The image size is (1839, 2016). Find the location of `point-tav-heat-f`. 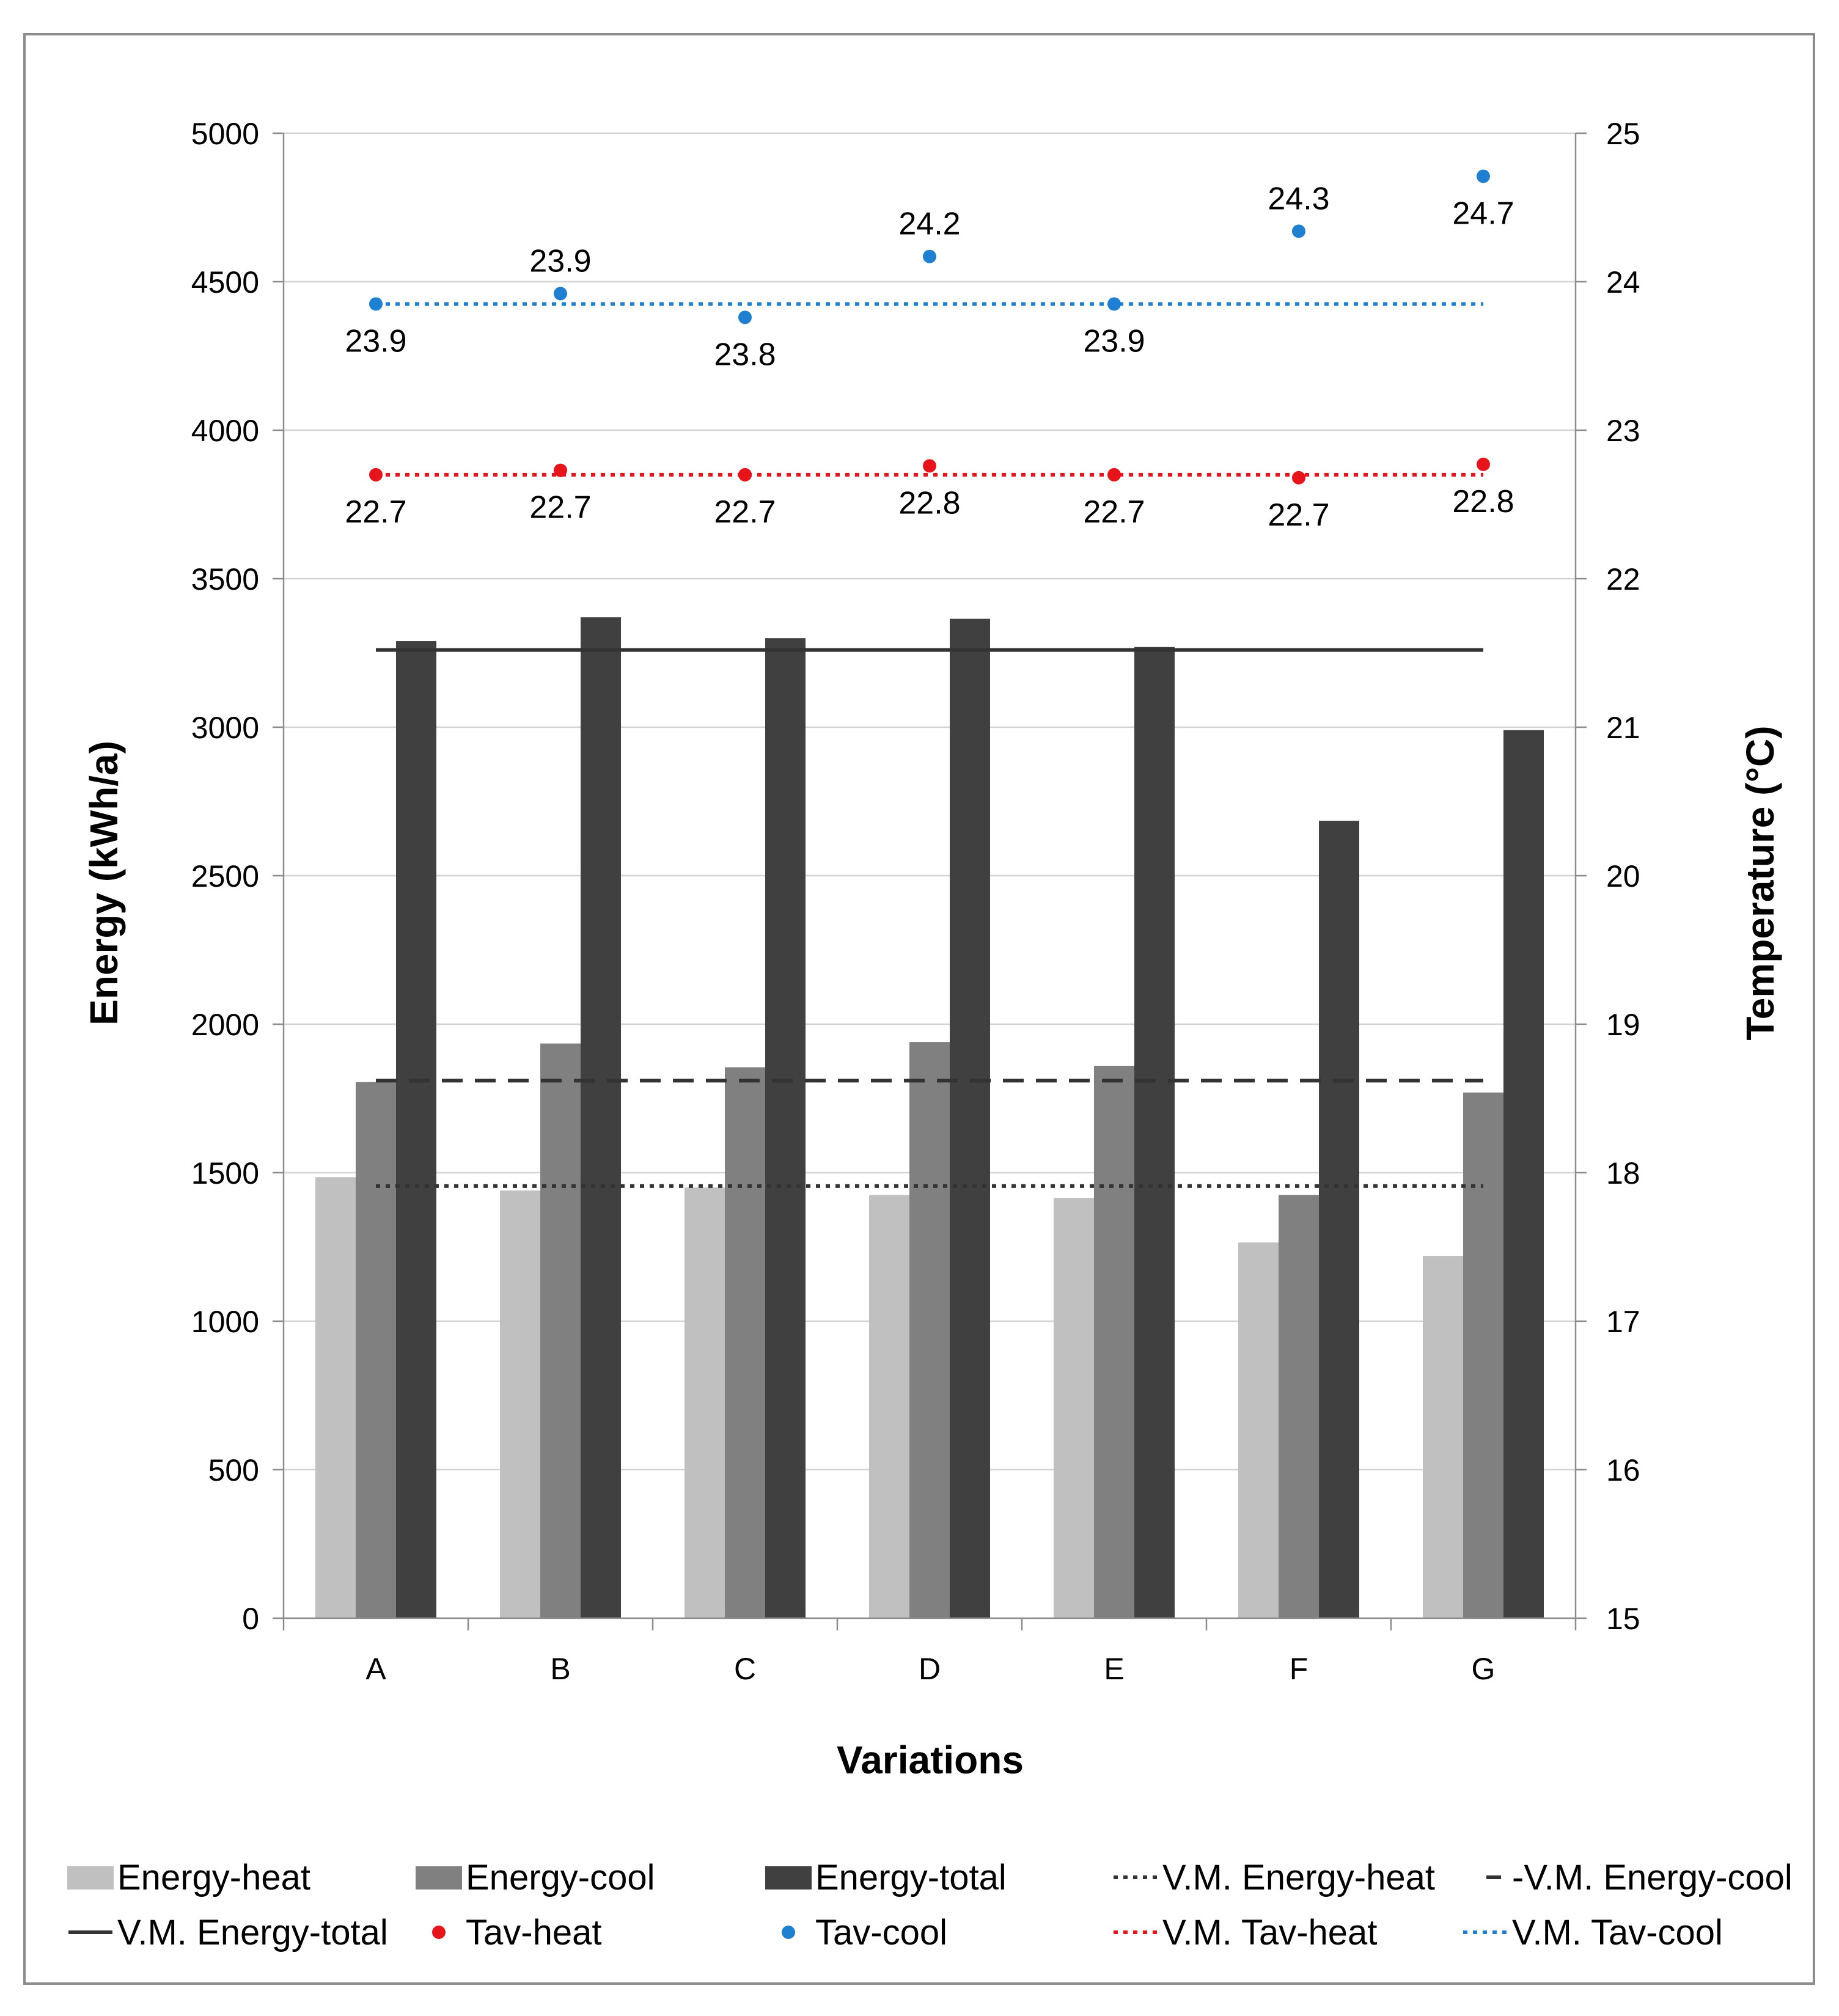

point-tav-heat-f is located at coordinates (1299, 478).